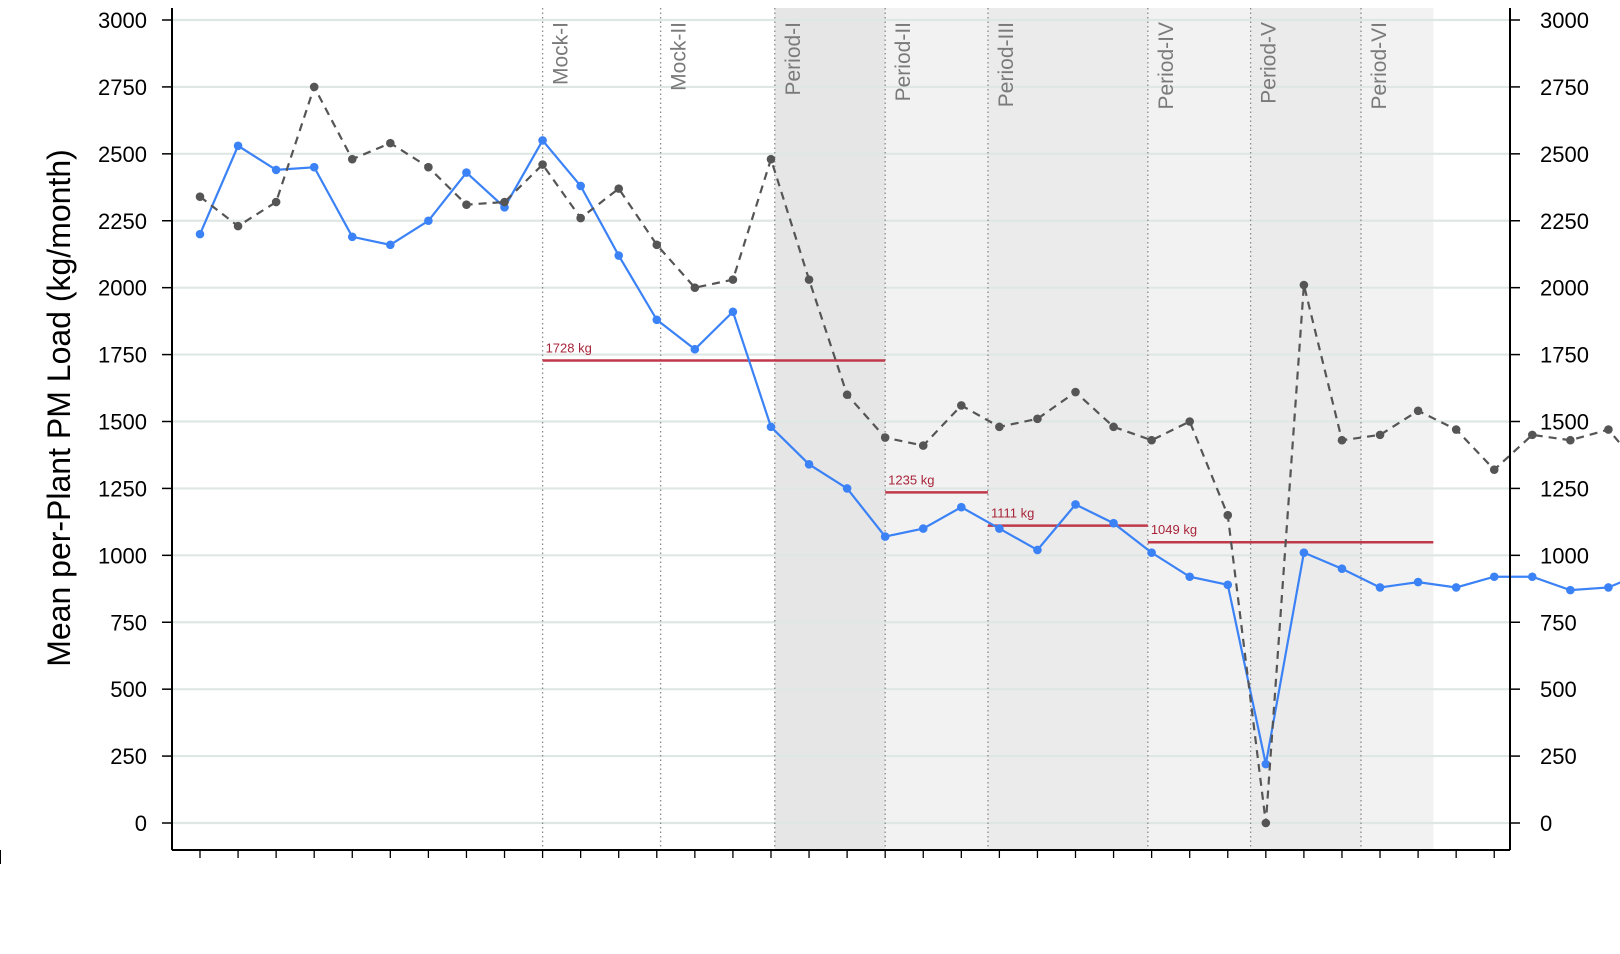 This screenshot has height=954, width=1620. What do you see at coordinates (1174, 529) in the screenshot?
I see `reference-label-4: 1049 kg` at bounding box center [1174, 529].